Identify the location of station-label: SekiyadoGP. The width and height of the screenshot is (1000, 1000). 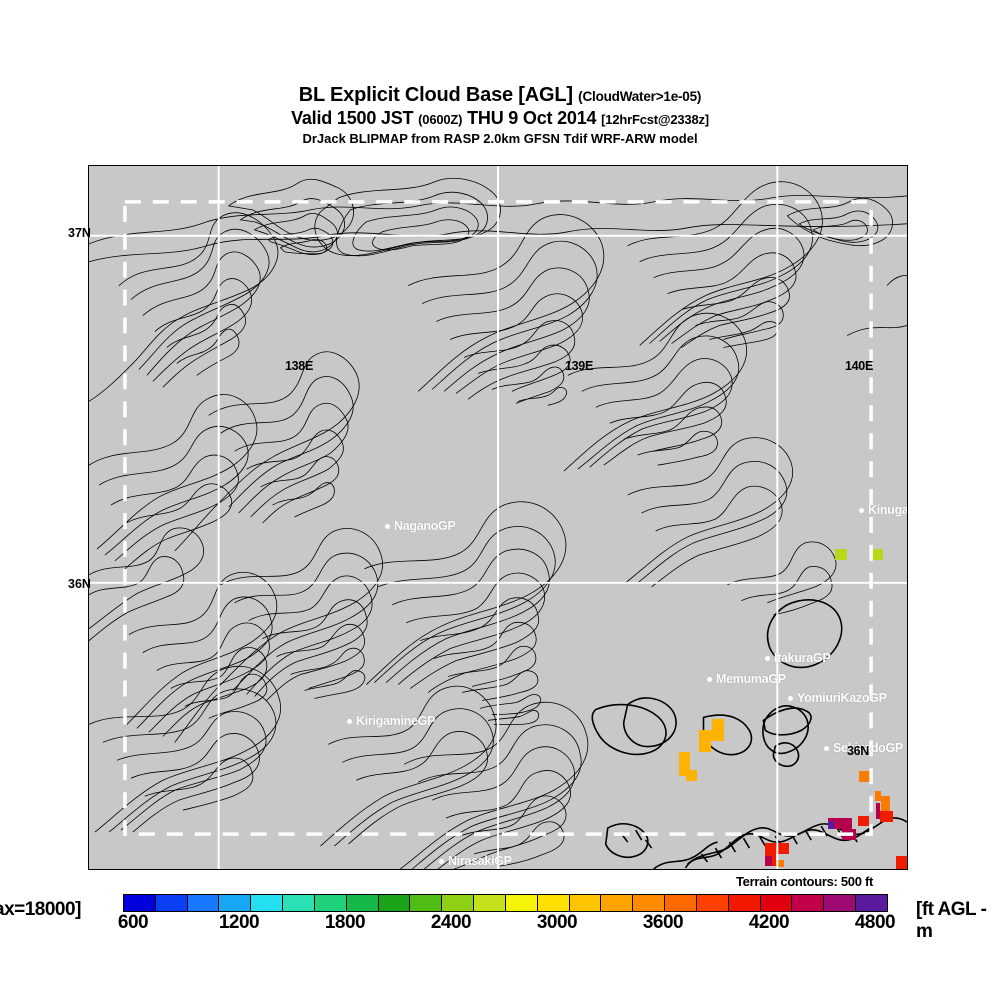
(868, 748).